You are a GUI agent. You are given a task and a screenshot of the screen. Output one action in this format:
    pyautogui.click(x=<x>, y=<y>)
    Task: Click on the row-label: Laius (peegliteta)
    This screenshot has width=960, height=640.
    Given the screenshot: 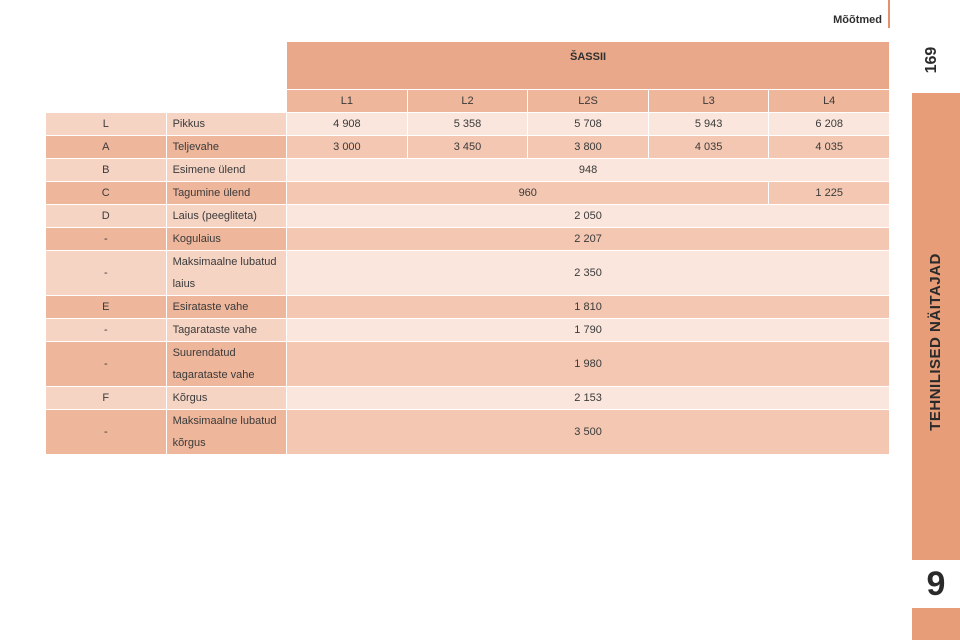 What is the action you would take?
    pyautogui.click(x=226, y=216)
    